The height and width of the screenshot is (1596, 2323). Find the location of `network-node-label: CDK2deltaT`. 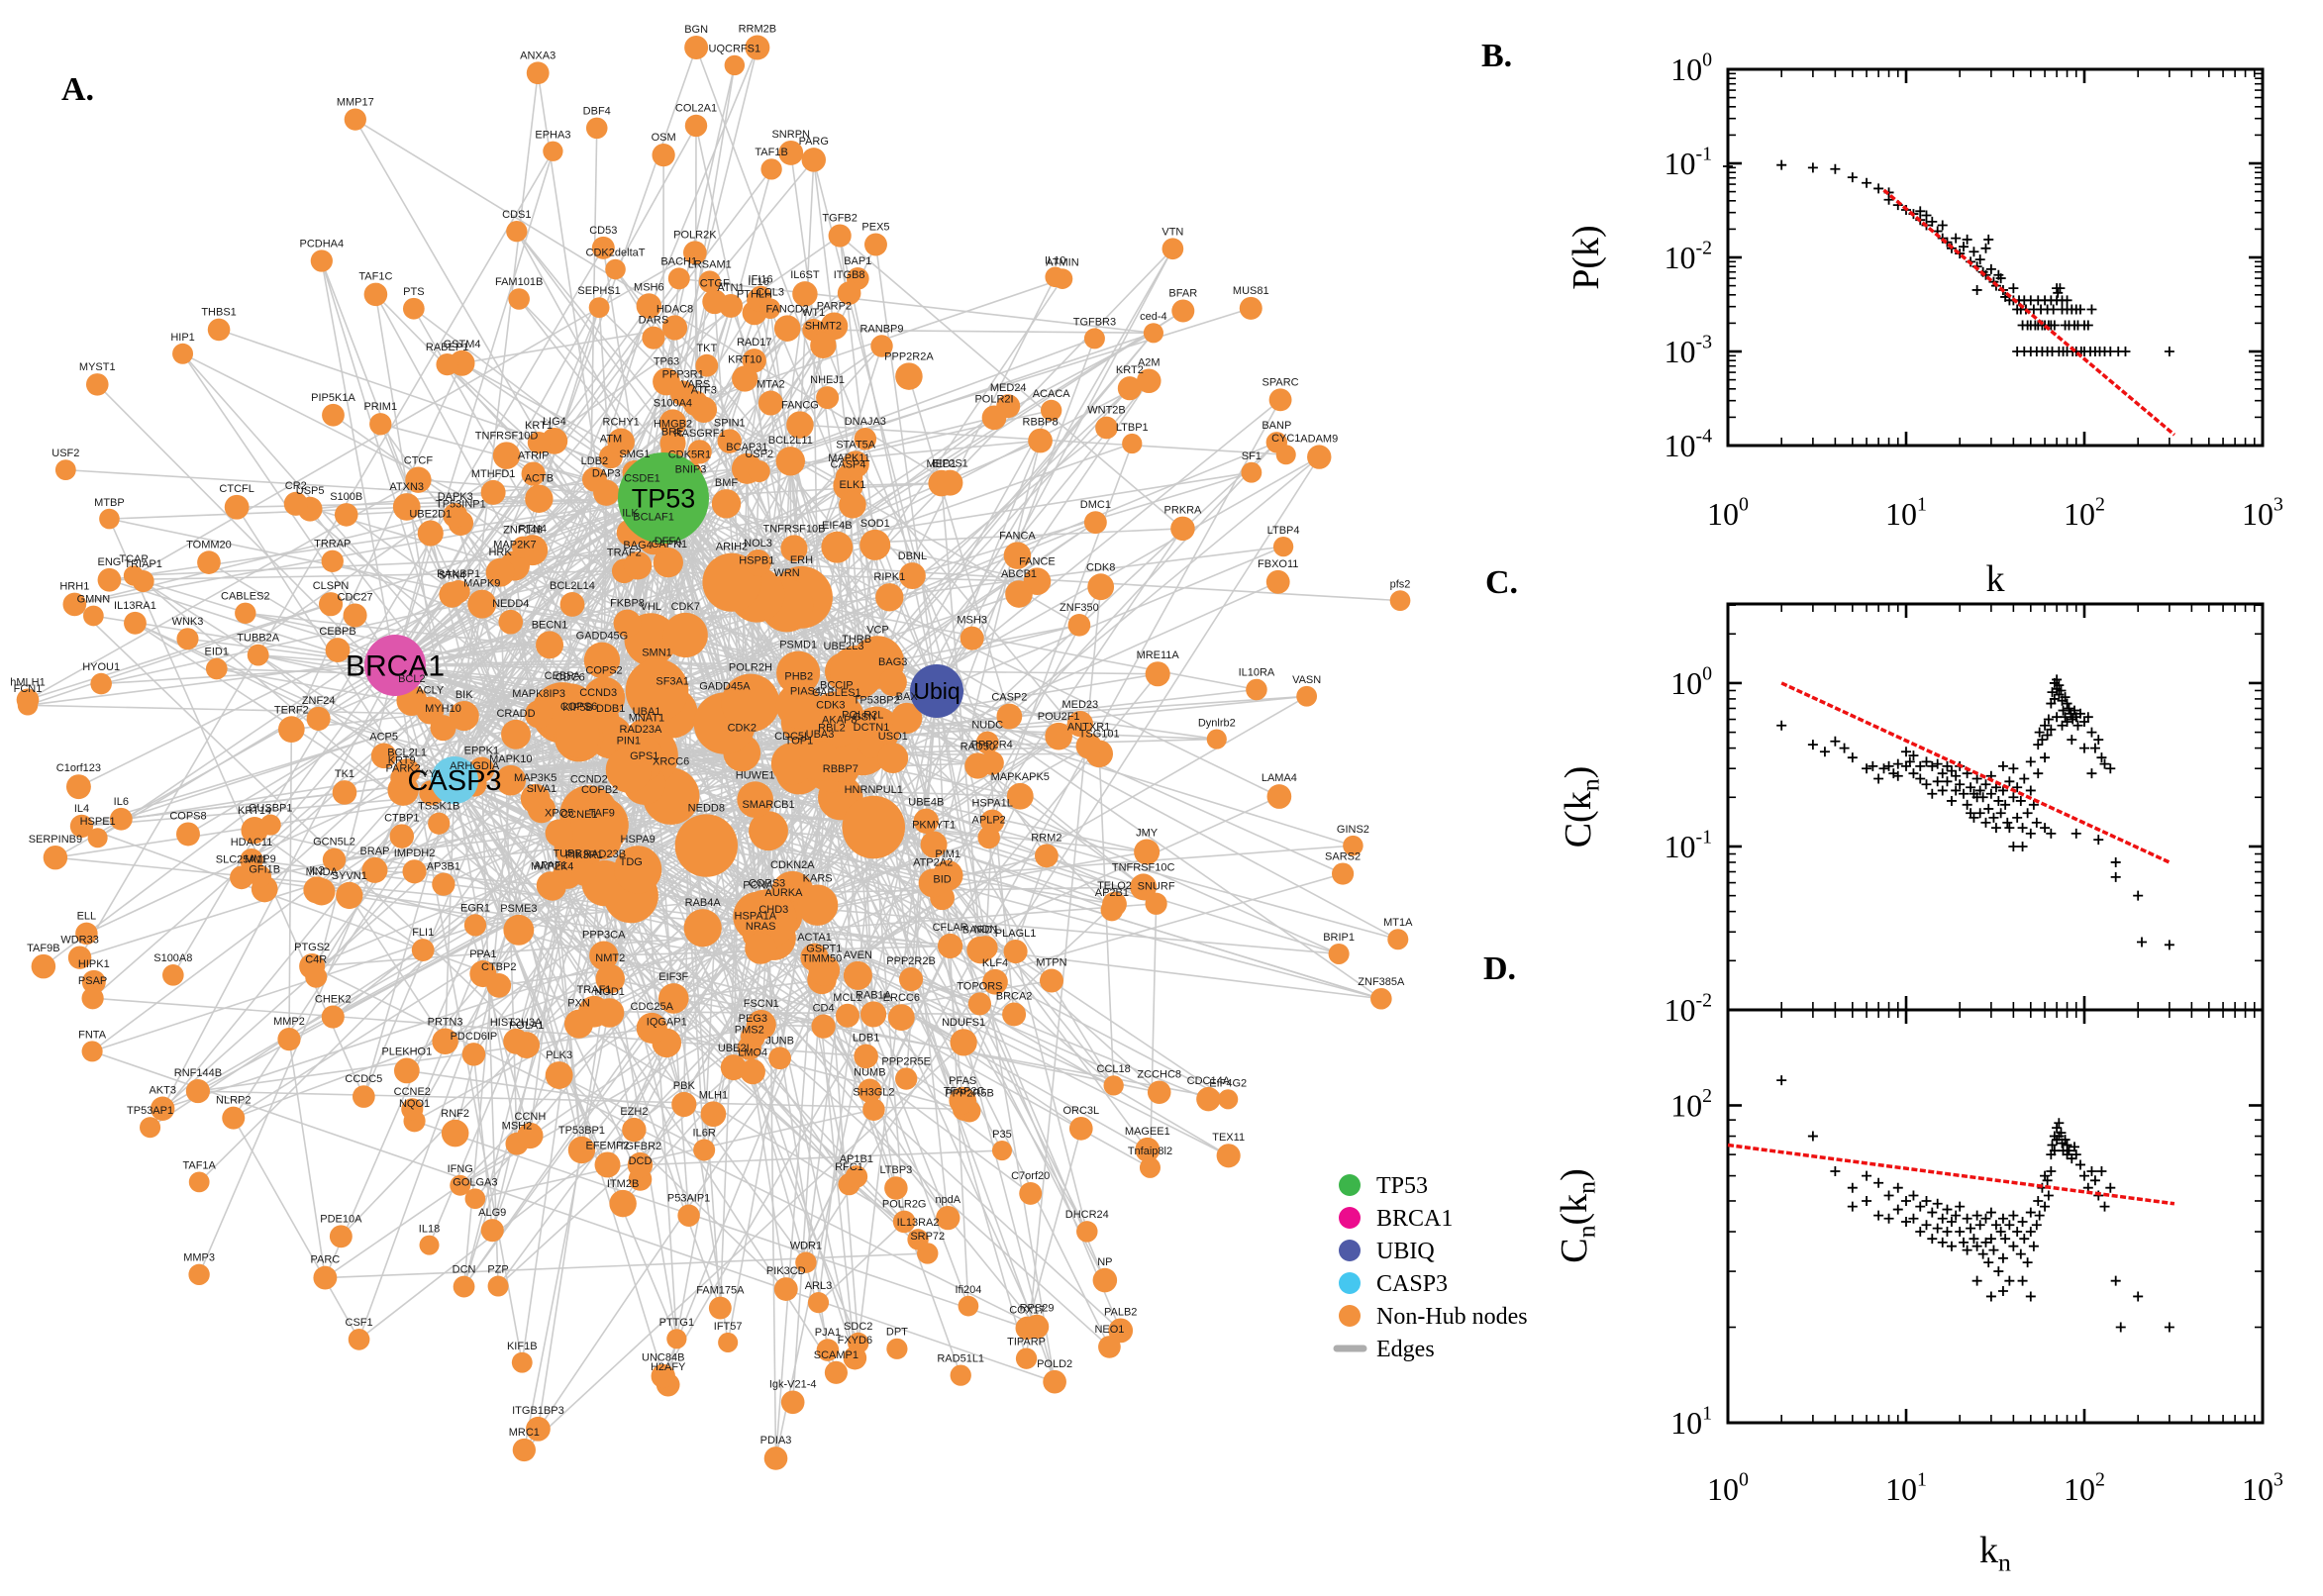

network-node-label: CDK2deltaT is located at coordinates (616, 254).